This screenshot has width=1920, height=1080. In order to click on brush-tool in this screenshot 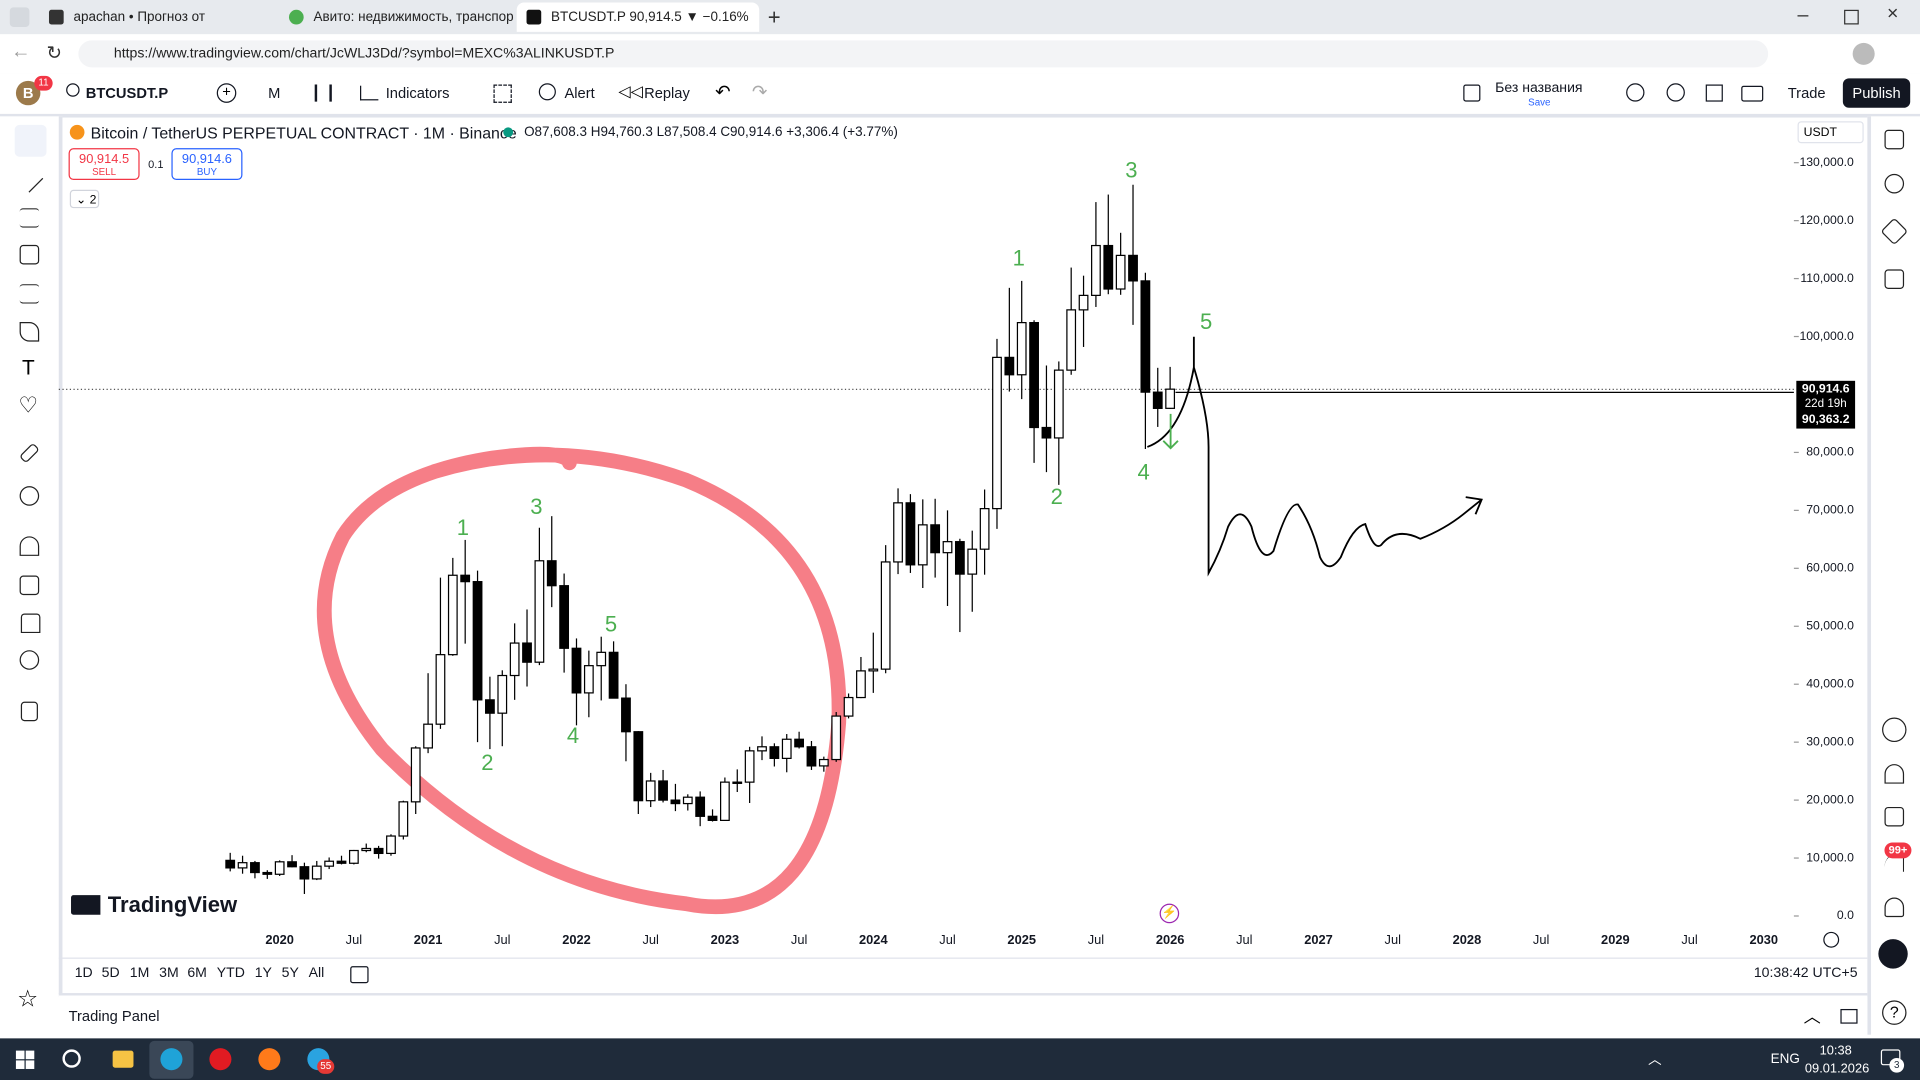, I will do `click(29, 332)`.